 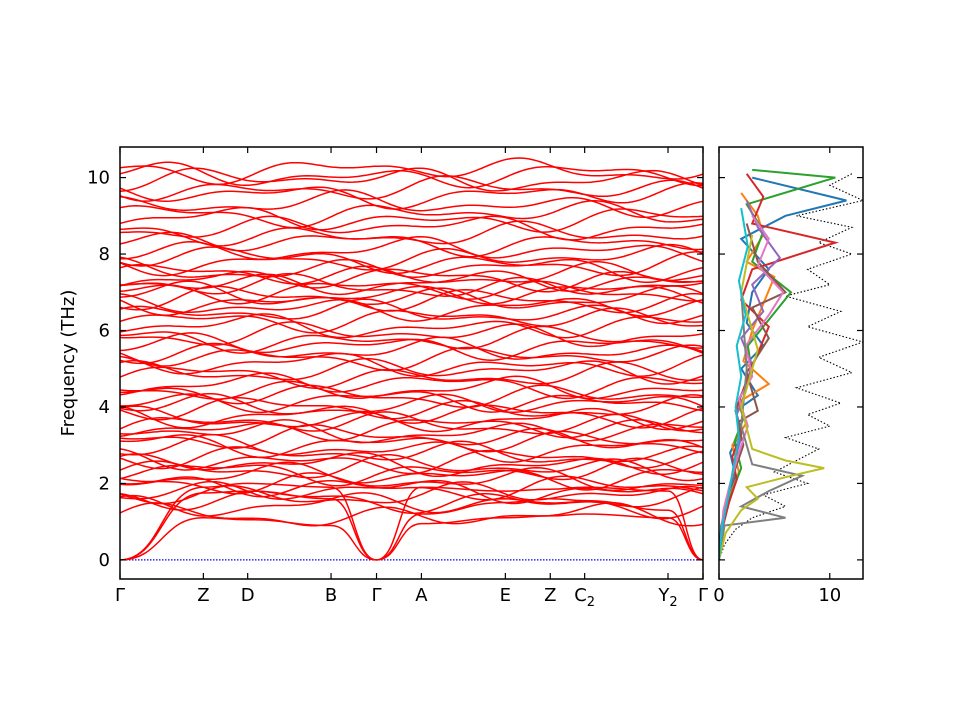 I want to click on dos-plot-frame, so click(x=791, y=363).